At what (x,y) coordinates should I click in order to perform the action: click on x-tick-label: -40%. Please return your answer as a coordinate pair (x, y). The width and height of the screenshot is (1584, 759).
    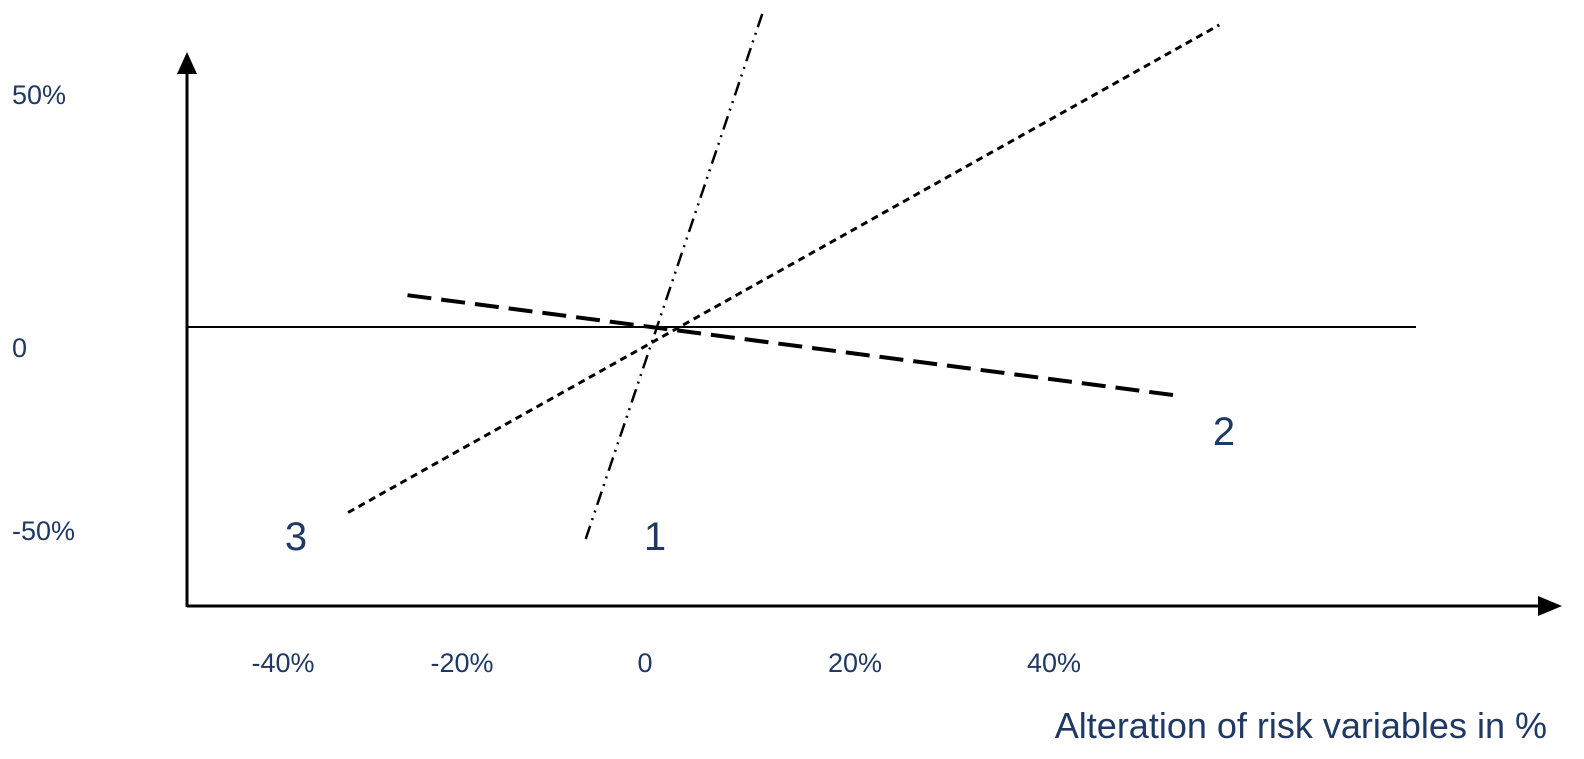
    Looking at the image, I should click on (282, 663).